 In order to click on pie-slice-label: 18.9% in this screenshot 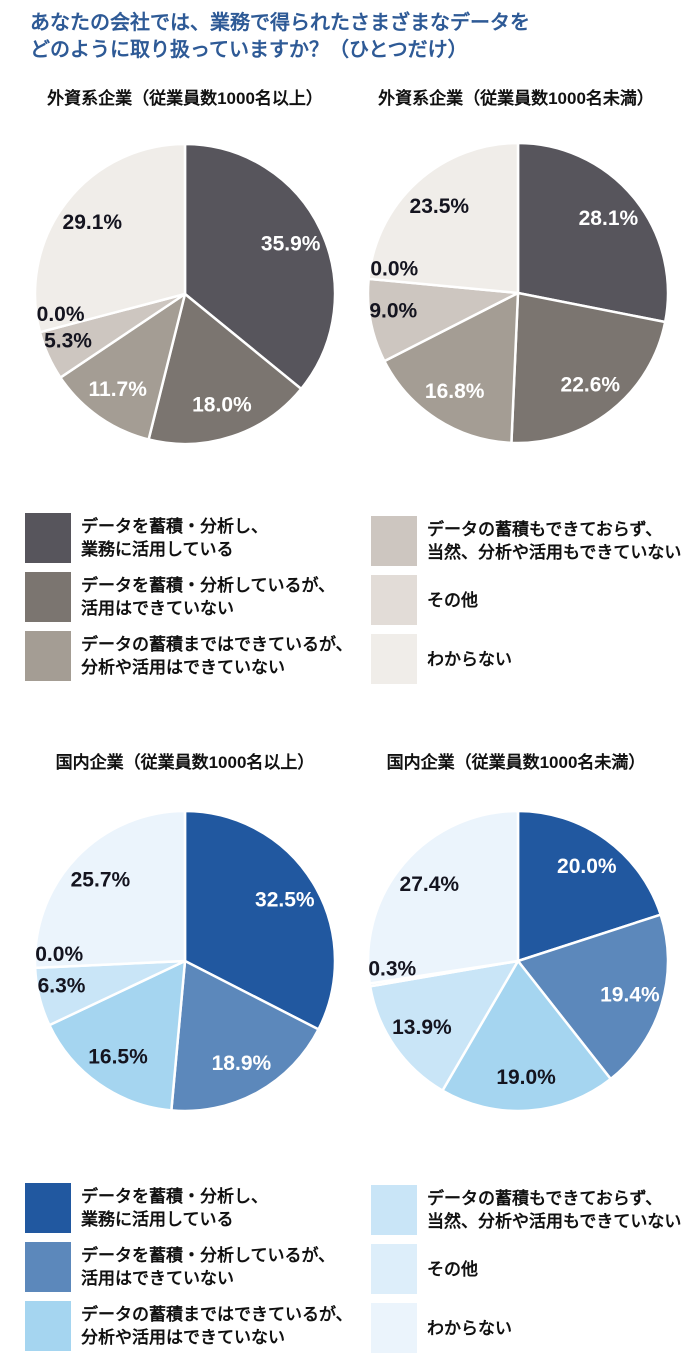, I will do `click(242, 1063)`.